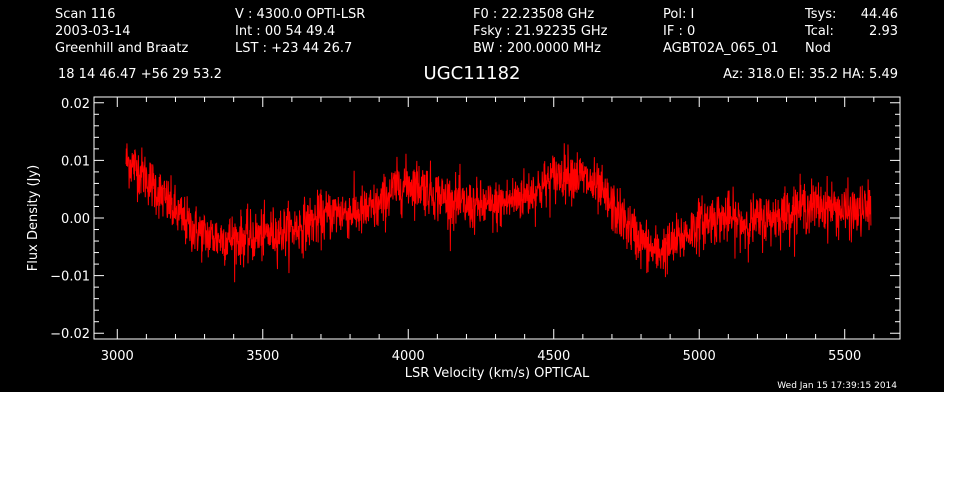 The height and width of the screenshot is (490, 962). What do you see at coordinates (820, 14) in the screenshot?
I see `tsys-label: Tsys:` at bounding box center [820, 14].